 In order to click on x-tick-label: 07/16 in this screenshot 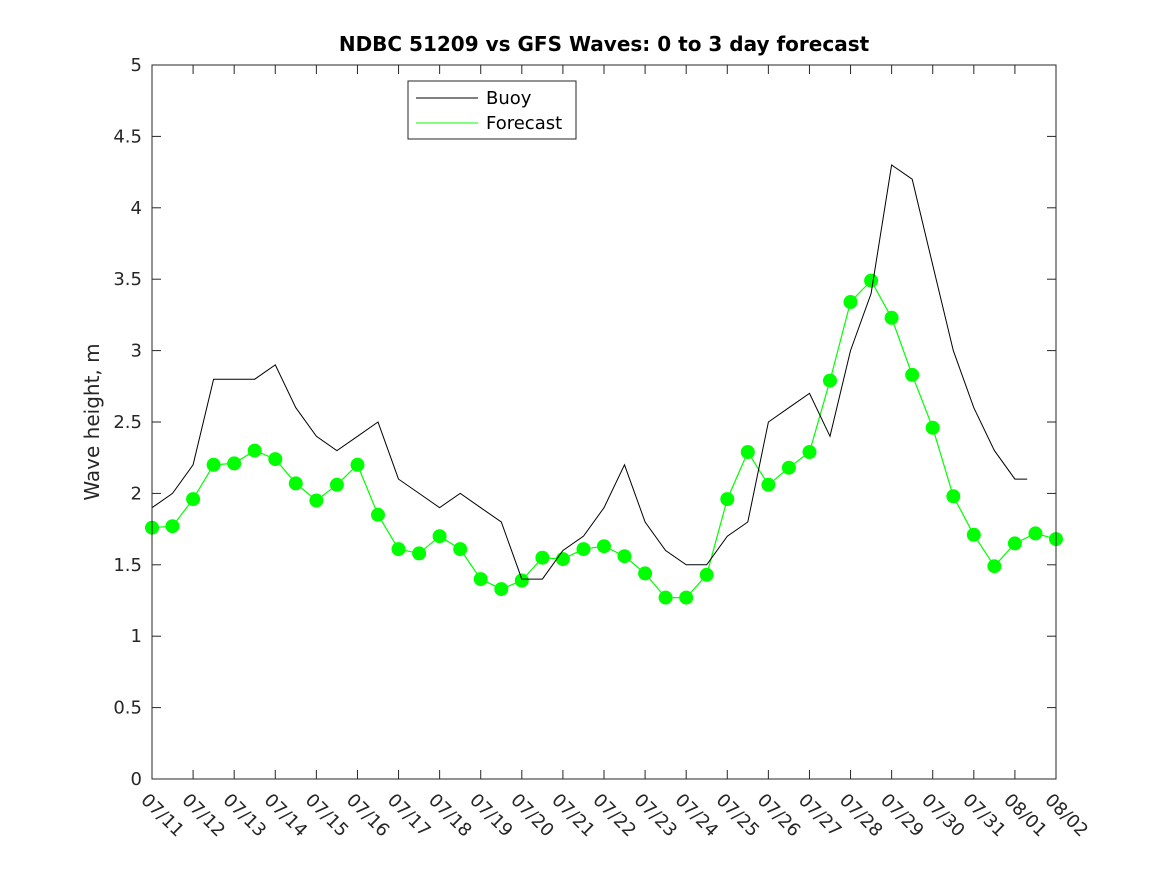, I will do `click(368, 816)`.